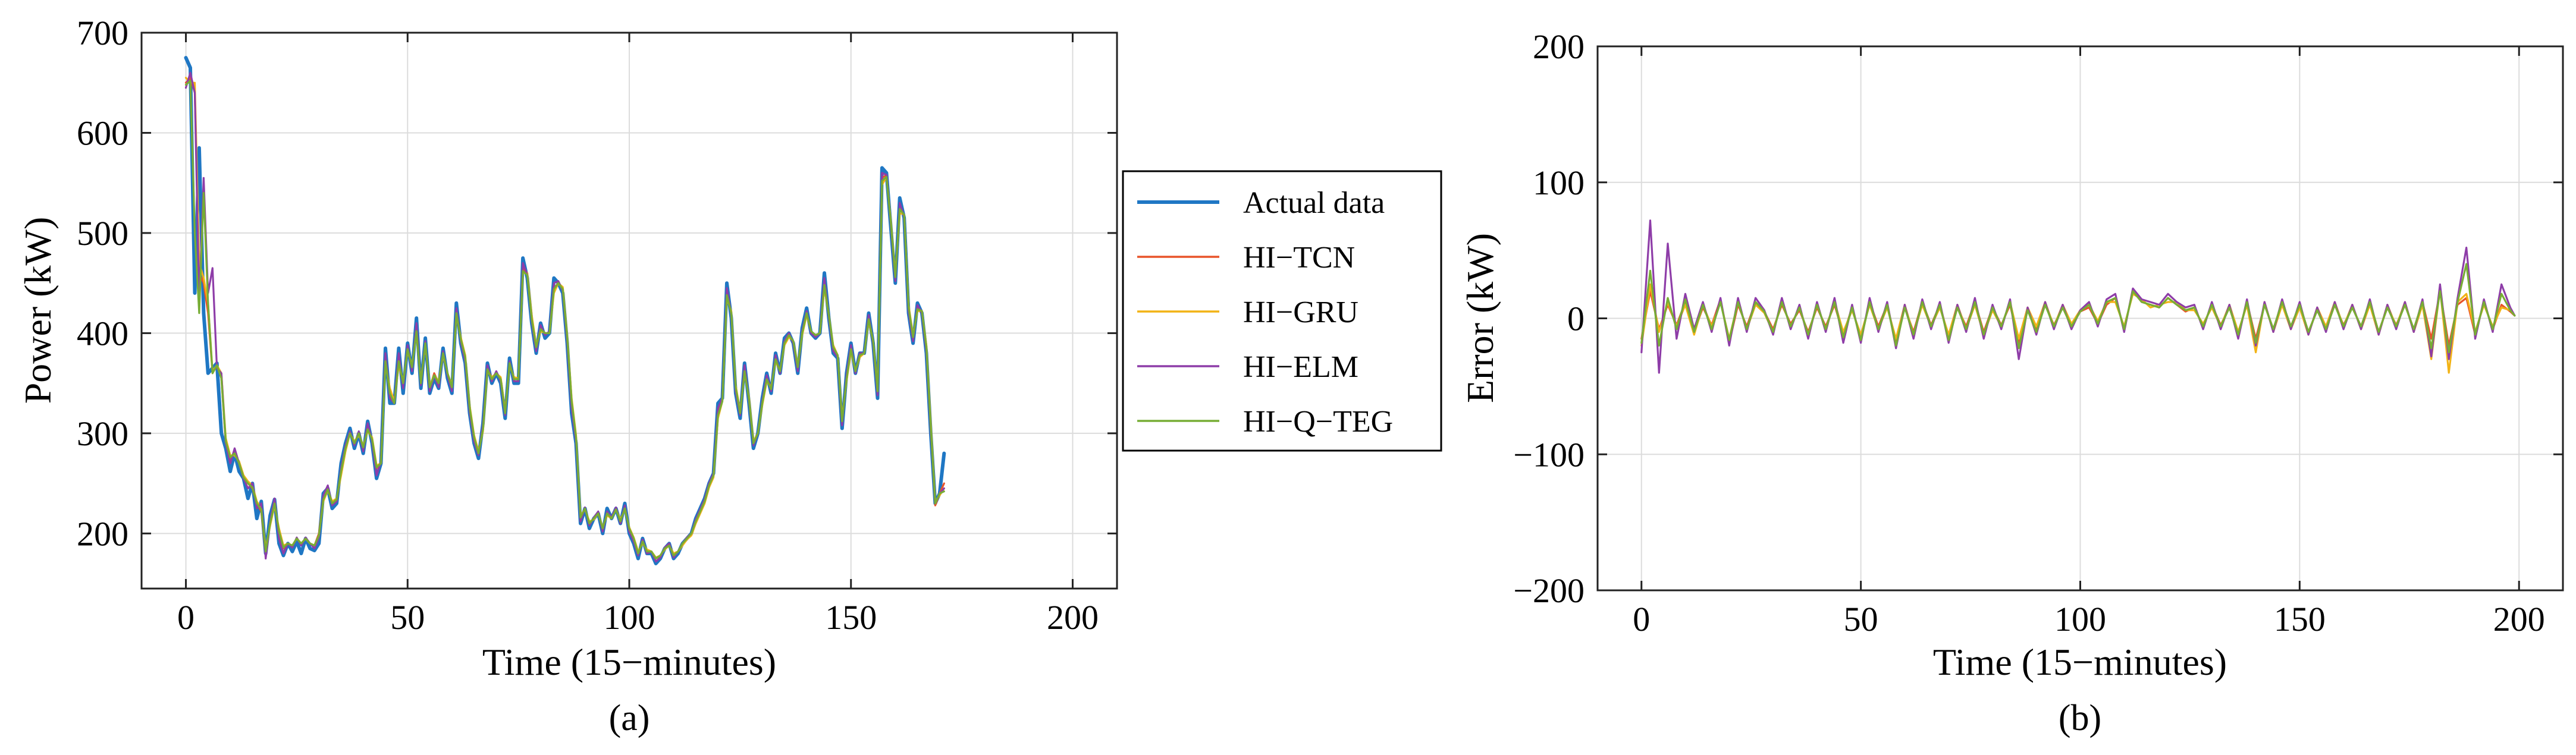 This screenshot has height=755, width=2576. What do you see at coordinates (851, 617) in the screenshot?
I see `panel-a-xtick-label-150: 150` at bounding box center [851, 617].